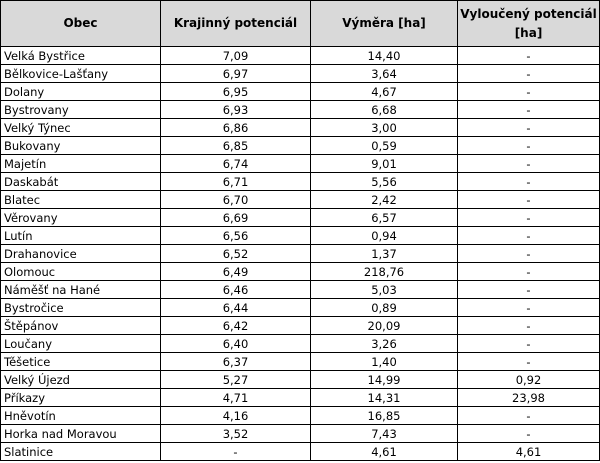 Image resolution: width=600 pixels, height=463 pixels. Describe the element at coordinates (384, 451) in the screenshot. I see `cell-vymera: 4,61` at that location.